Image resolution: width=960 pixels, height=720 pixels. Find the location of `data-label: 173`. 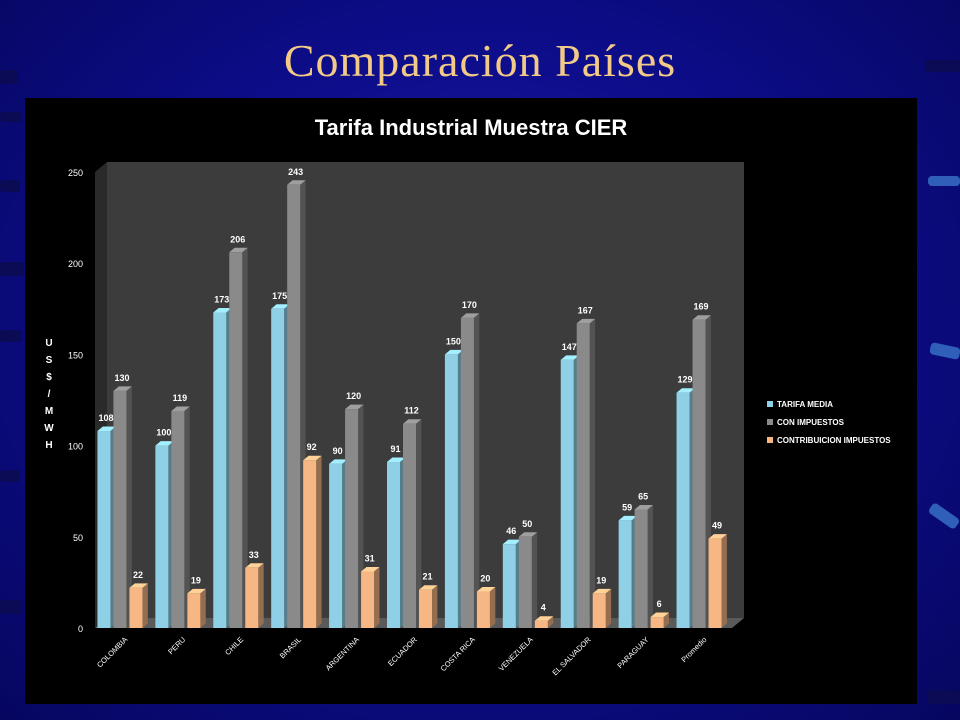

data-label: 173 is located at coordinates (221, 299).